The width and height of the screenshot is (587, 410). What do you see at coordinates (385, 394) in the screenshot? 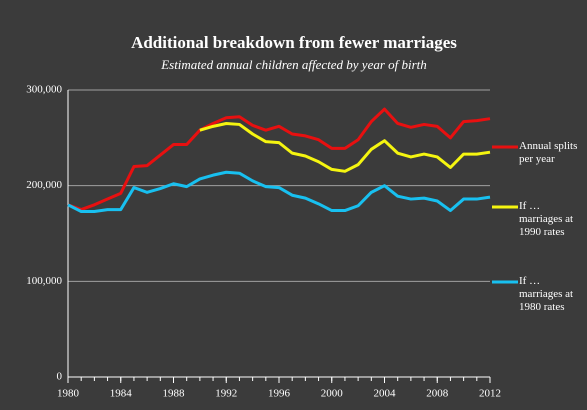
I see `x-tick-label: 2004` at bounding box center [385, 394].